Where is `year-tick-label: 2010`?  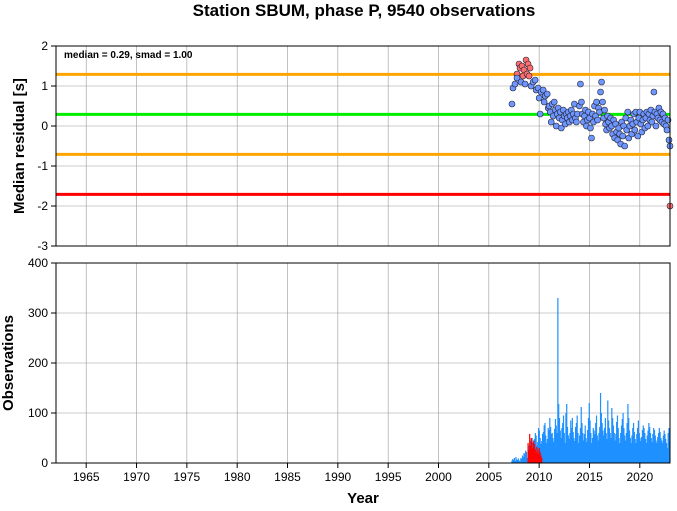 year-tick-label: 2010 is located at coordinates (539, 477).